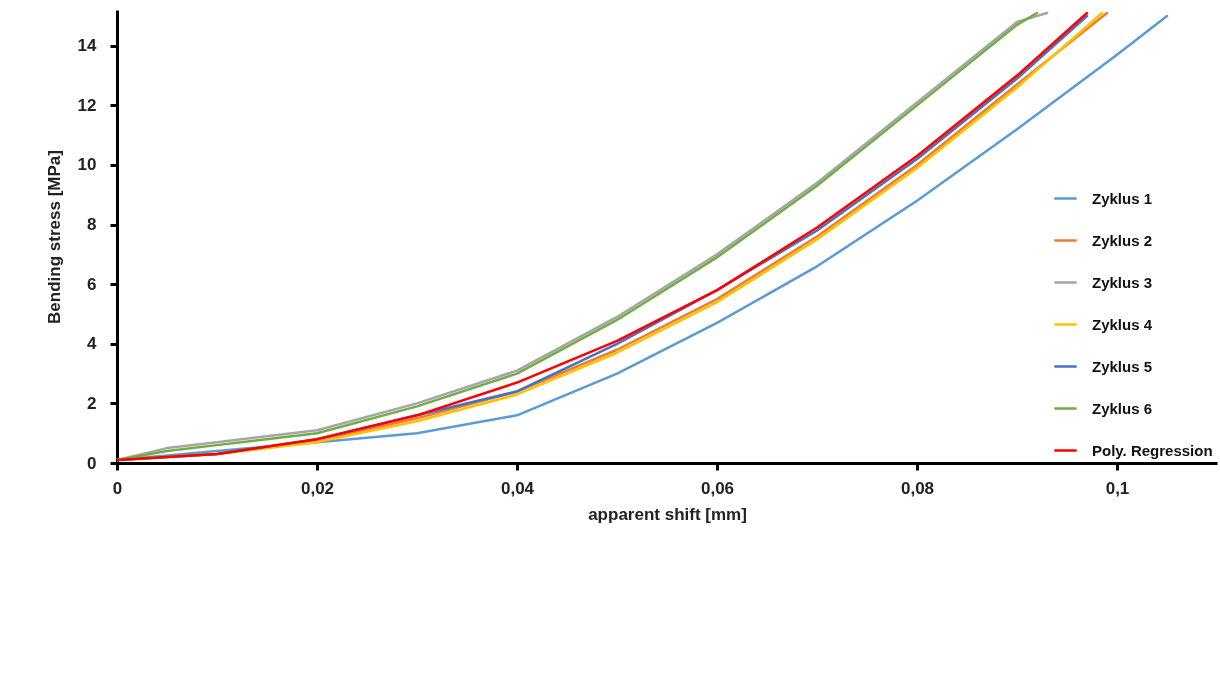  I want to click on y-tick-label: 4, so click(92, 344).